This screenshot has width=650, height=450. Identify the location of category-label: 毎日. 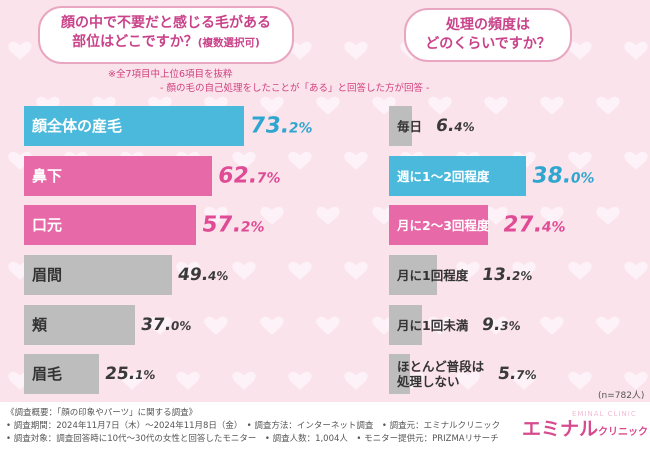
(409, 126).